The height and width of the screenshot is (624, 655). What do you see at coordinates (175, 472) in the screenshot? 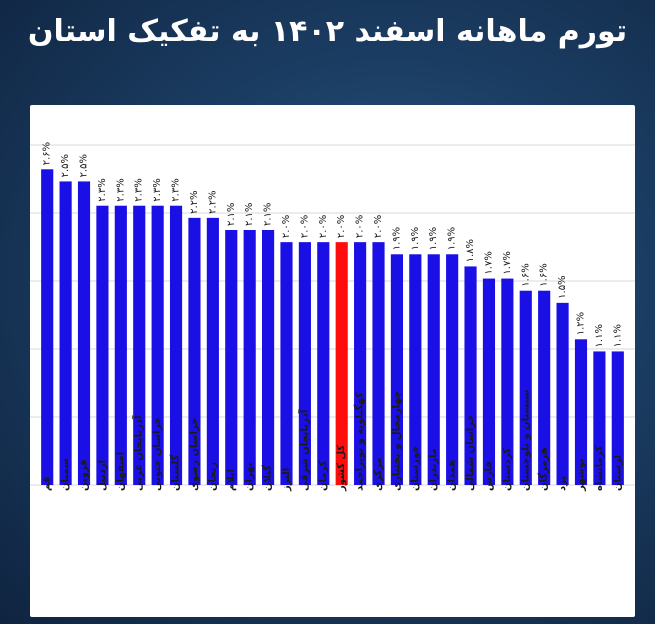
I see `category-label: گلستان` at bounding box center [175, 472].